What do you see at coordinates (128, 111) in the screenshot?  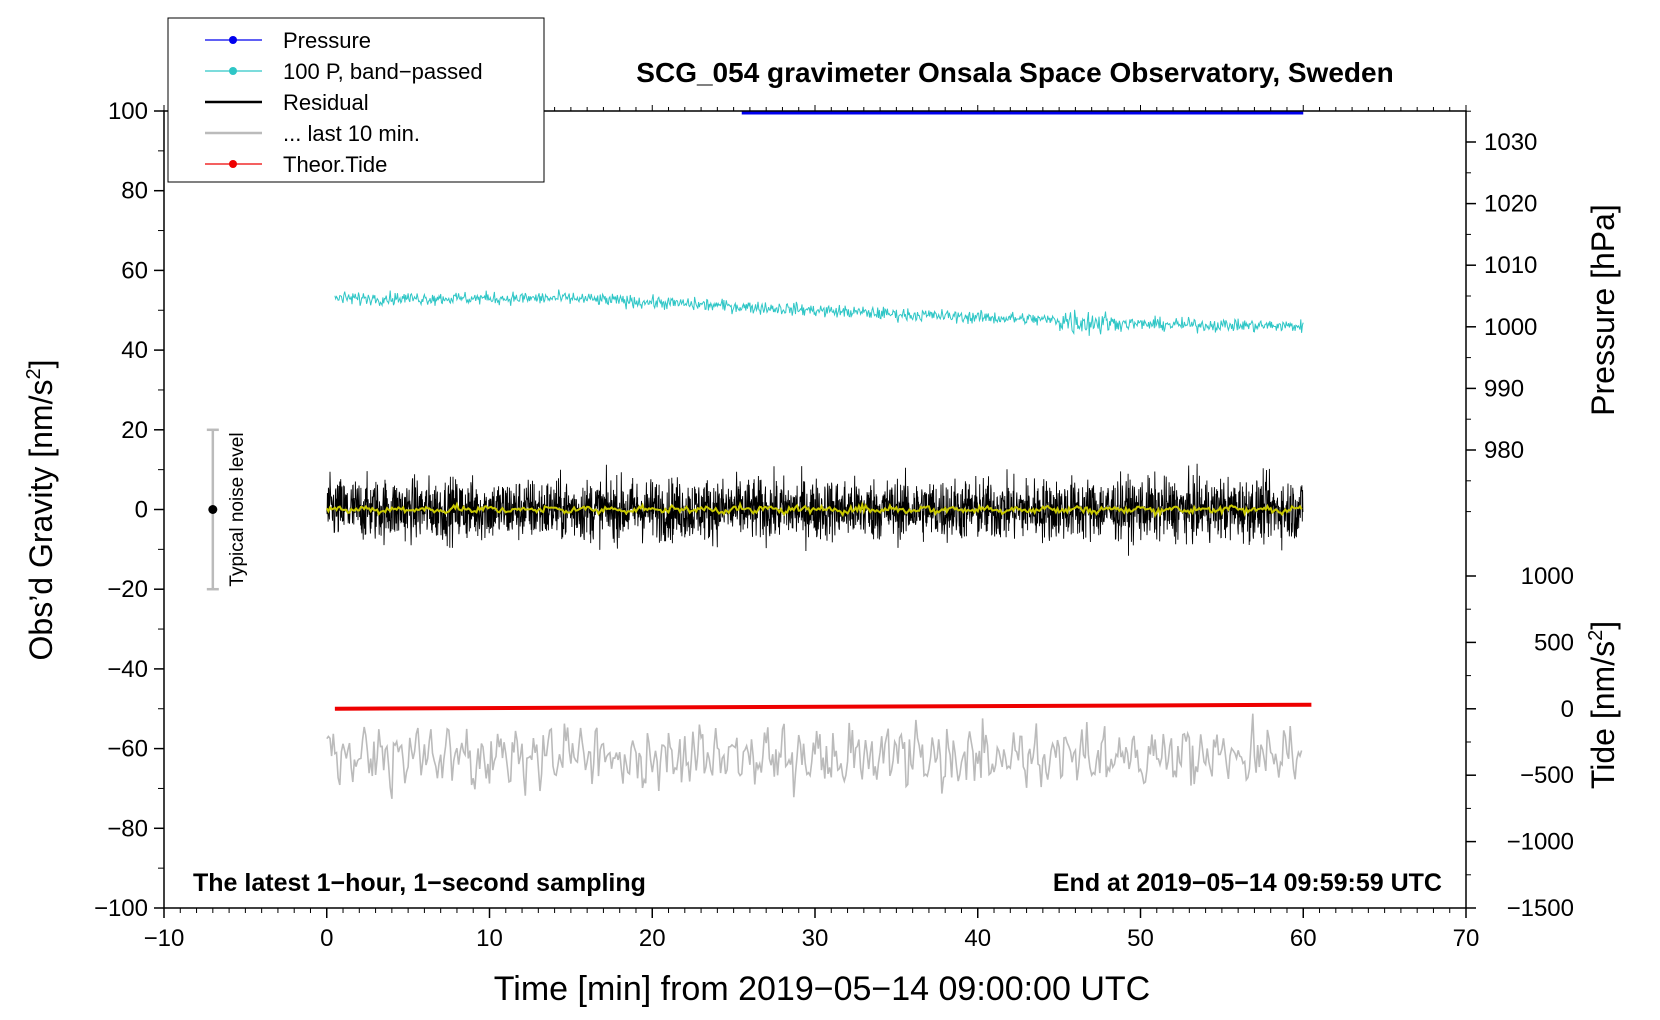 I see `y-tick-label: 100` at bounding box center [128, 111].